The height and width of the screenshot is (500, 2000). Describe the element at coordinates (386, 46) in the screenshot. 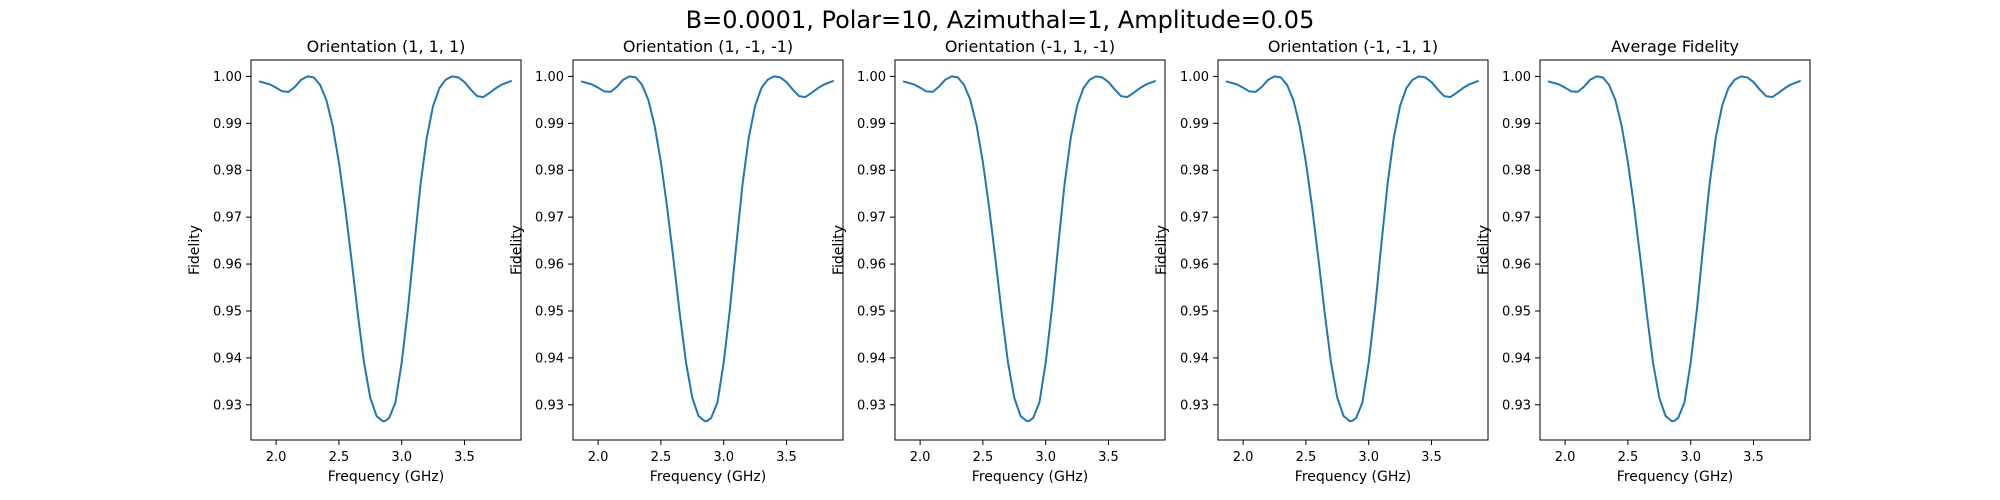

I see `subplot-title: Orientation (1, 1, 1)` at that location.